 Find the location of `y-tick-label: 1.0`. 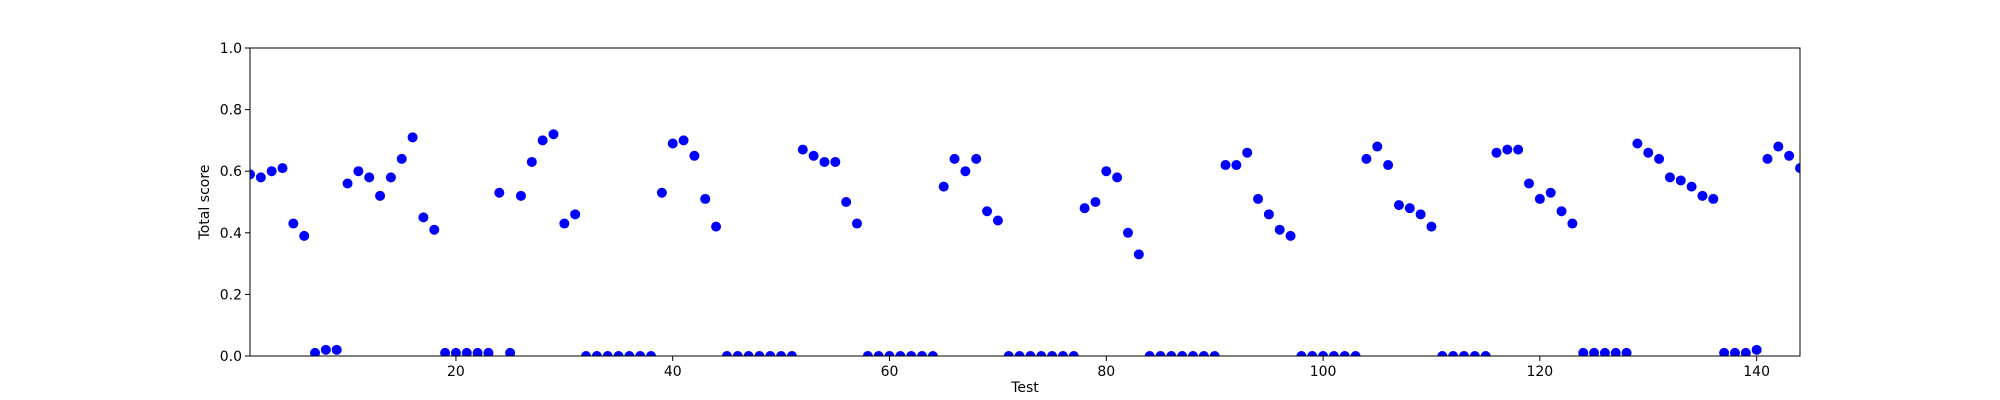

y-tick-label: 1.0 is located at coordinates (231, 49).